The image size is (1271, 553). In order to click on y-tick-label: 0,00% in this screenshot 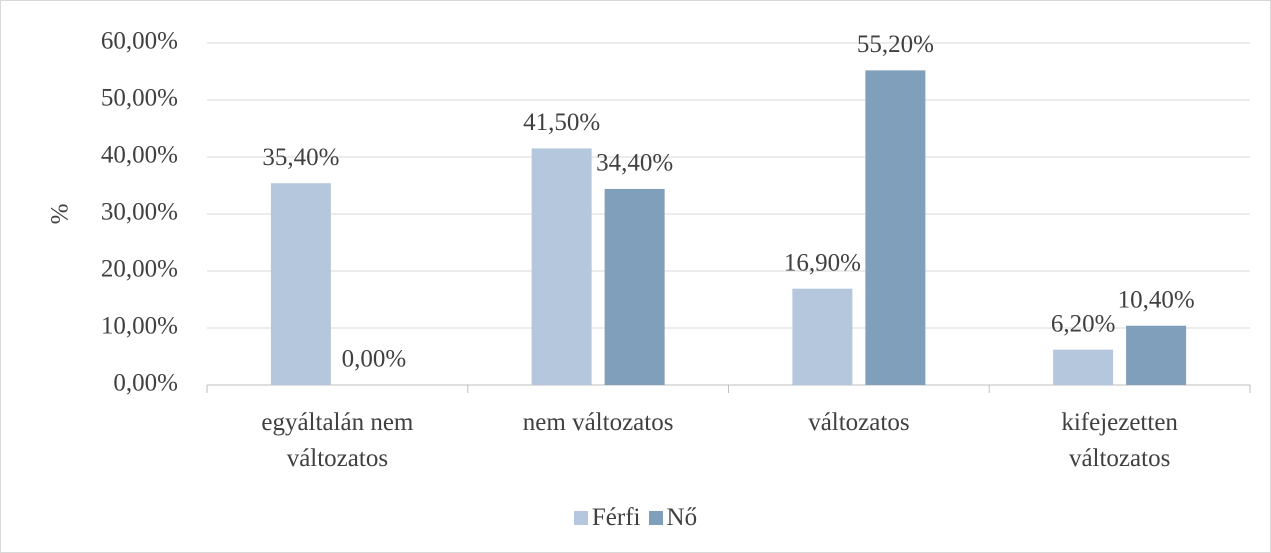, I will do `click(145, 383)`.